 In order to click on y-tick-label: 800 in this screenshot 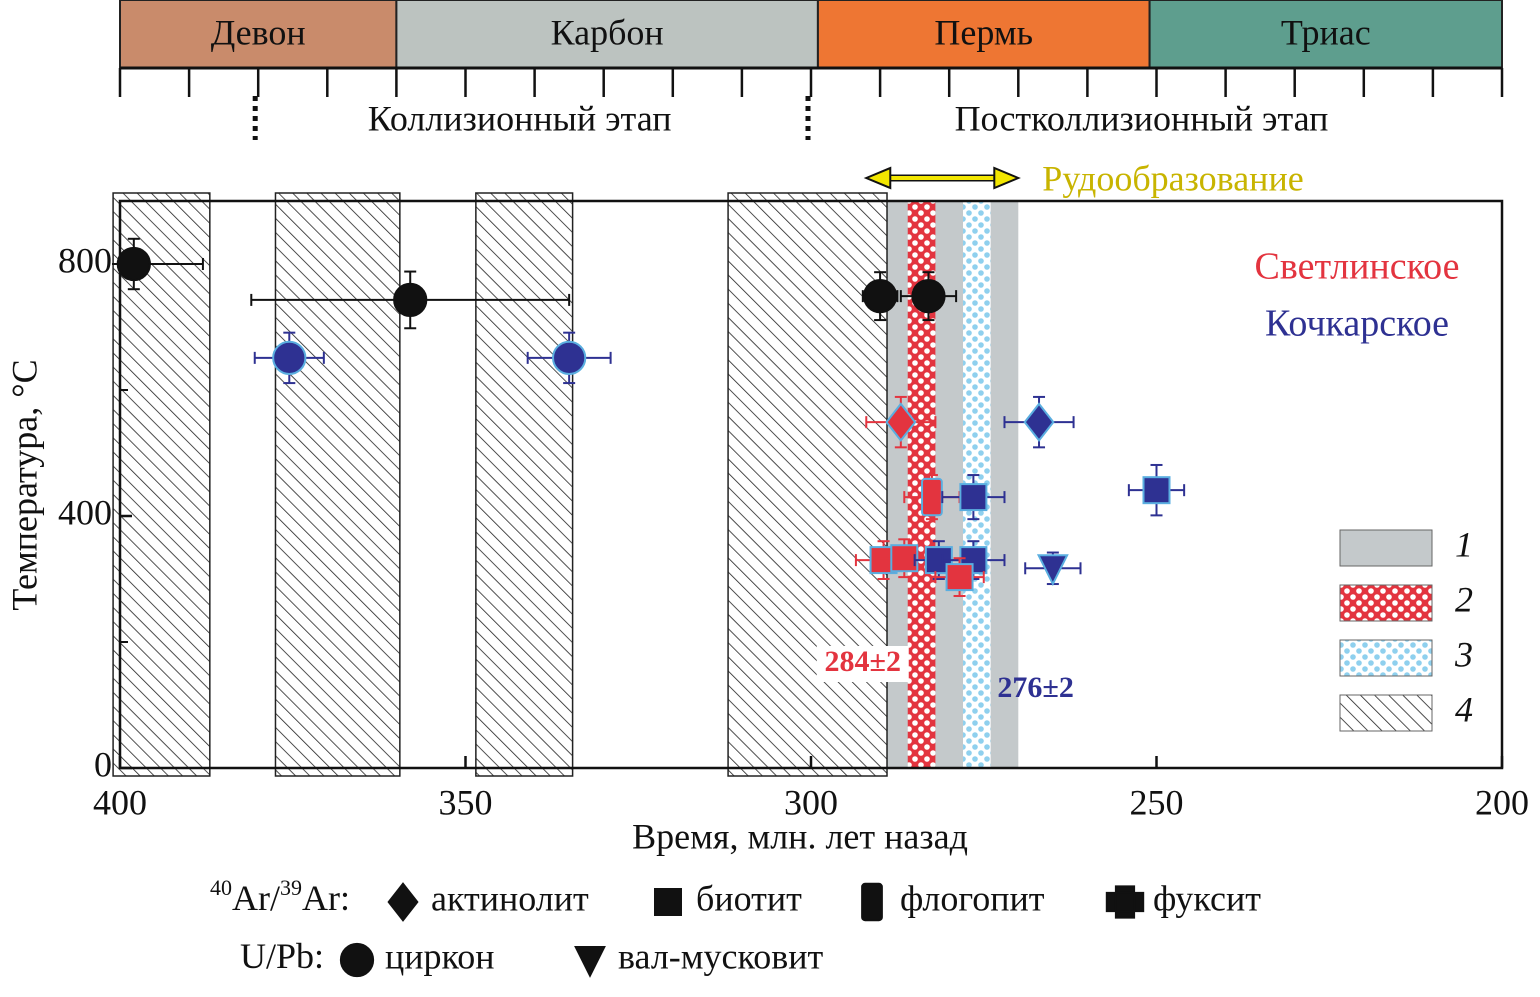, I will do `click(85, 260)`.